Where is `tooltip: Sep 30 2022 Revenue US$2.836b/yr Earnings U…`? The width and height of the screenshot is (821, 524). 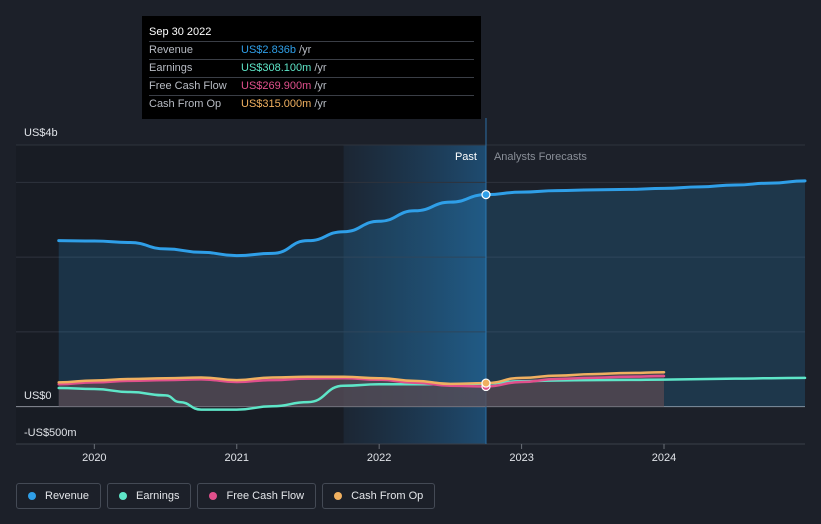
tooltip: Sep 30 2022 Revenue US$2.836b/yr Earnings U… is located at coordinates (311, 67).